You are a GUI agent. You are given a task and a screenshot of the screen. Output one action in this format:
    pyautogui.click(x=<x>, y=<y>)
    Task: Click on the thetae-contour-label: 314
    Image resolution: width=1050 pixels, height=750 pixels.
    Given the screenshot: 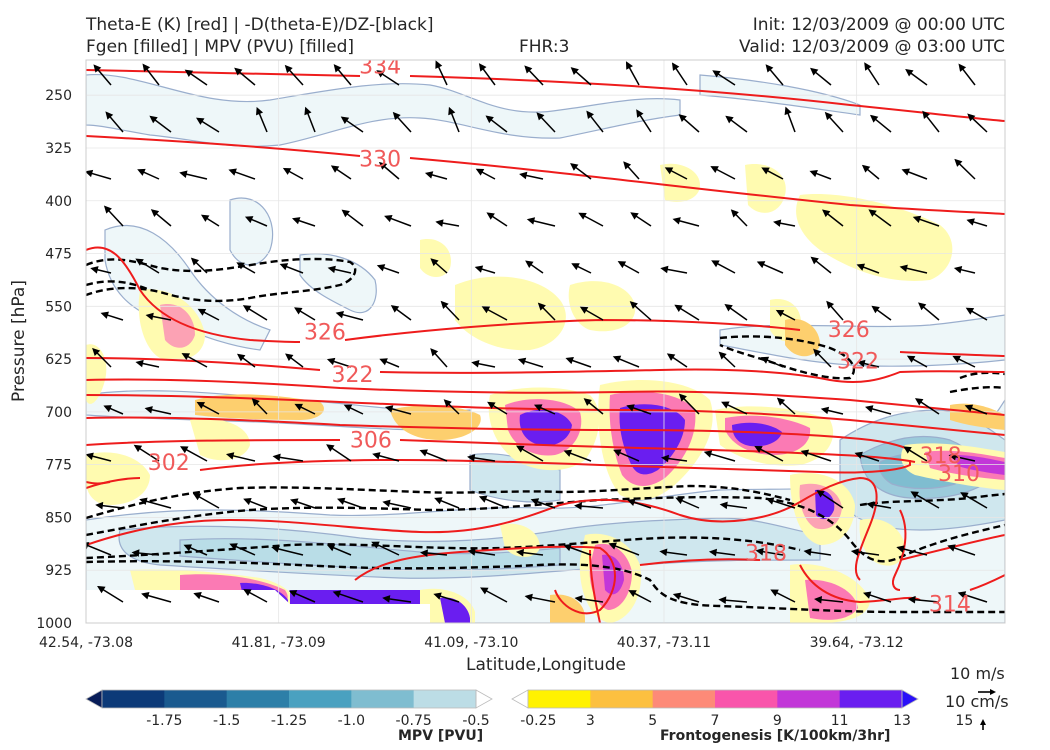 What is the action you would take?
    pyautogui.click(x=950, y=604)
    